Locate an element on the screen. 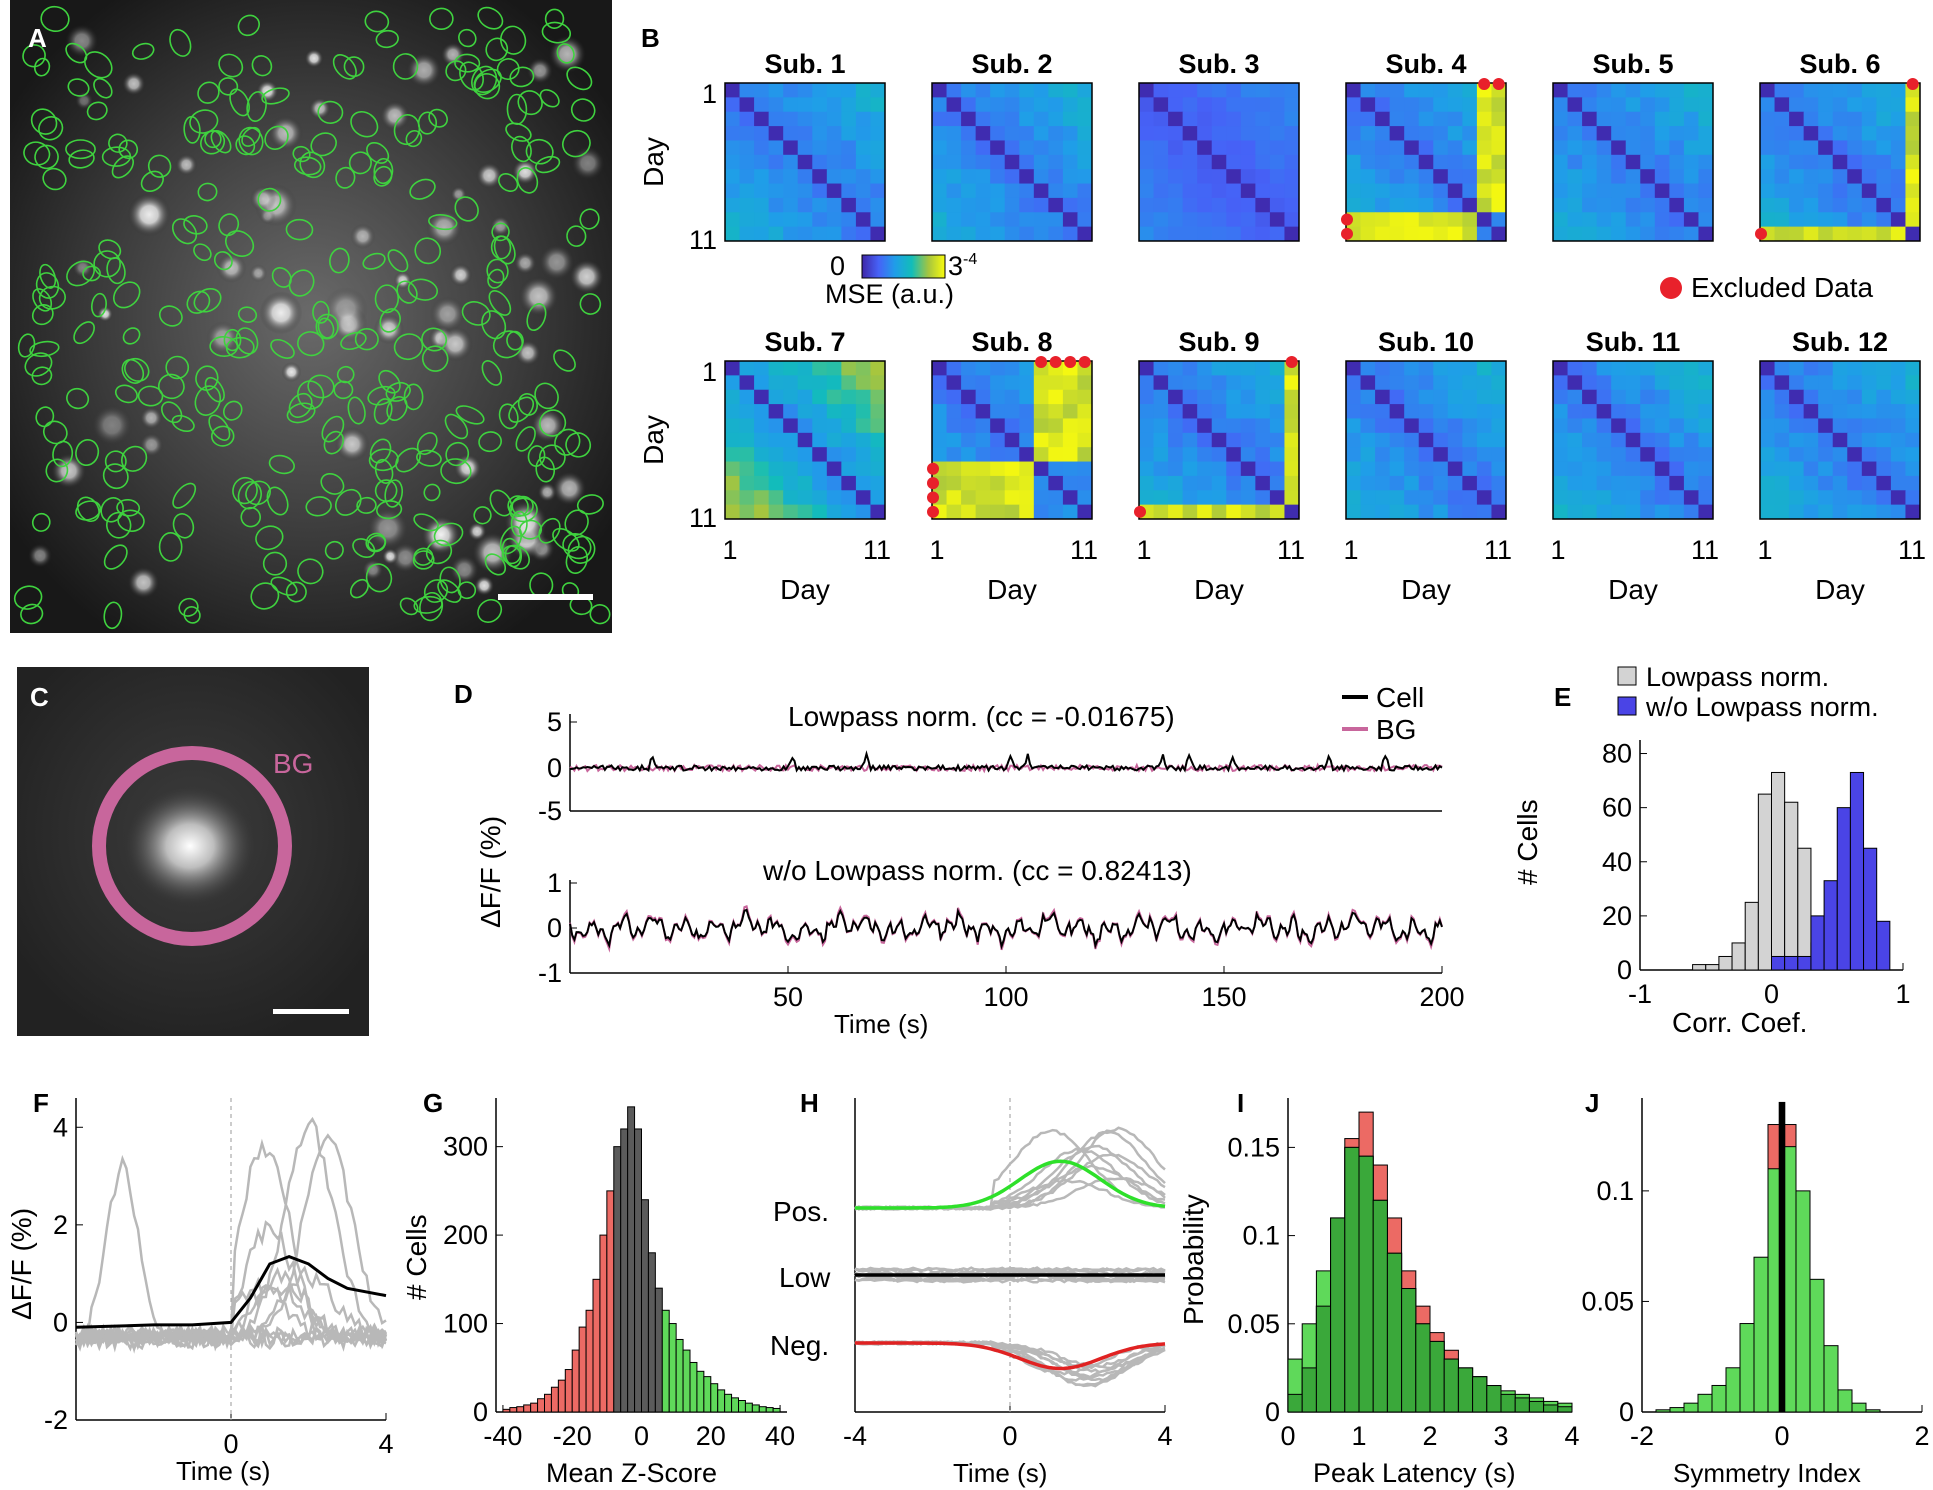 The width and height of the screenshot is (1933, 1490). heatmap-6: Sub. 6 is located at coordinates (1838, 145).